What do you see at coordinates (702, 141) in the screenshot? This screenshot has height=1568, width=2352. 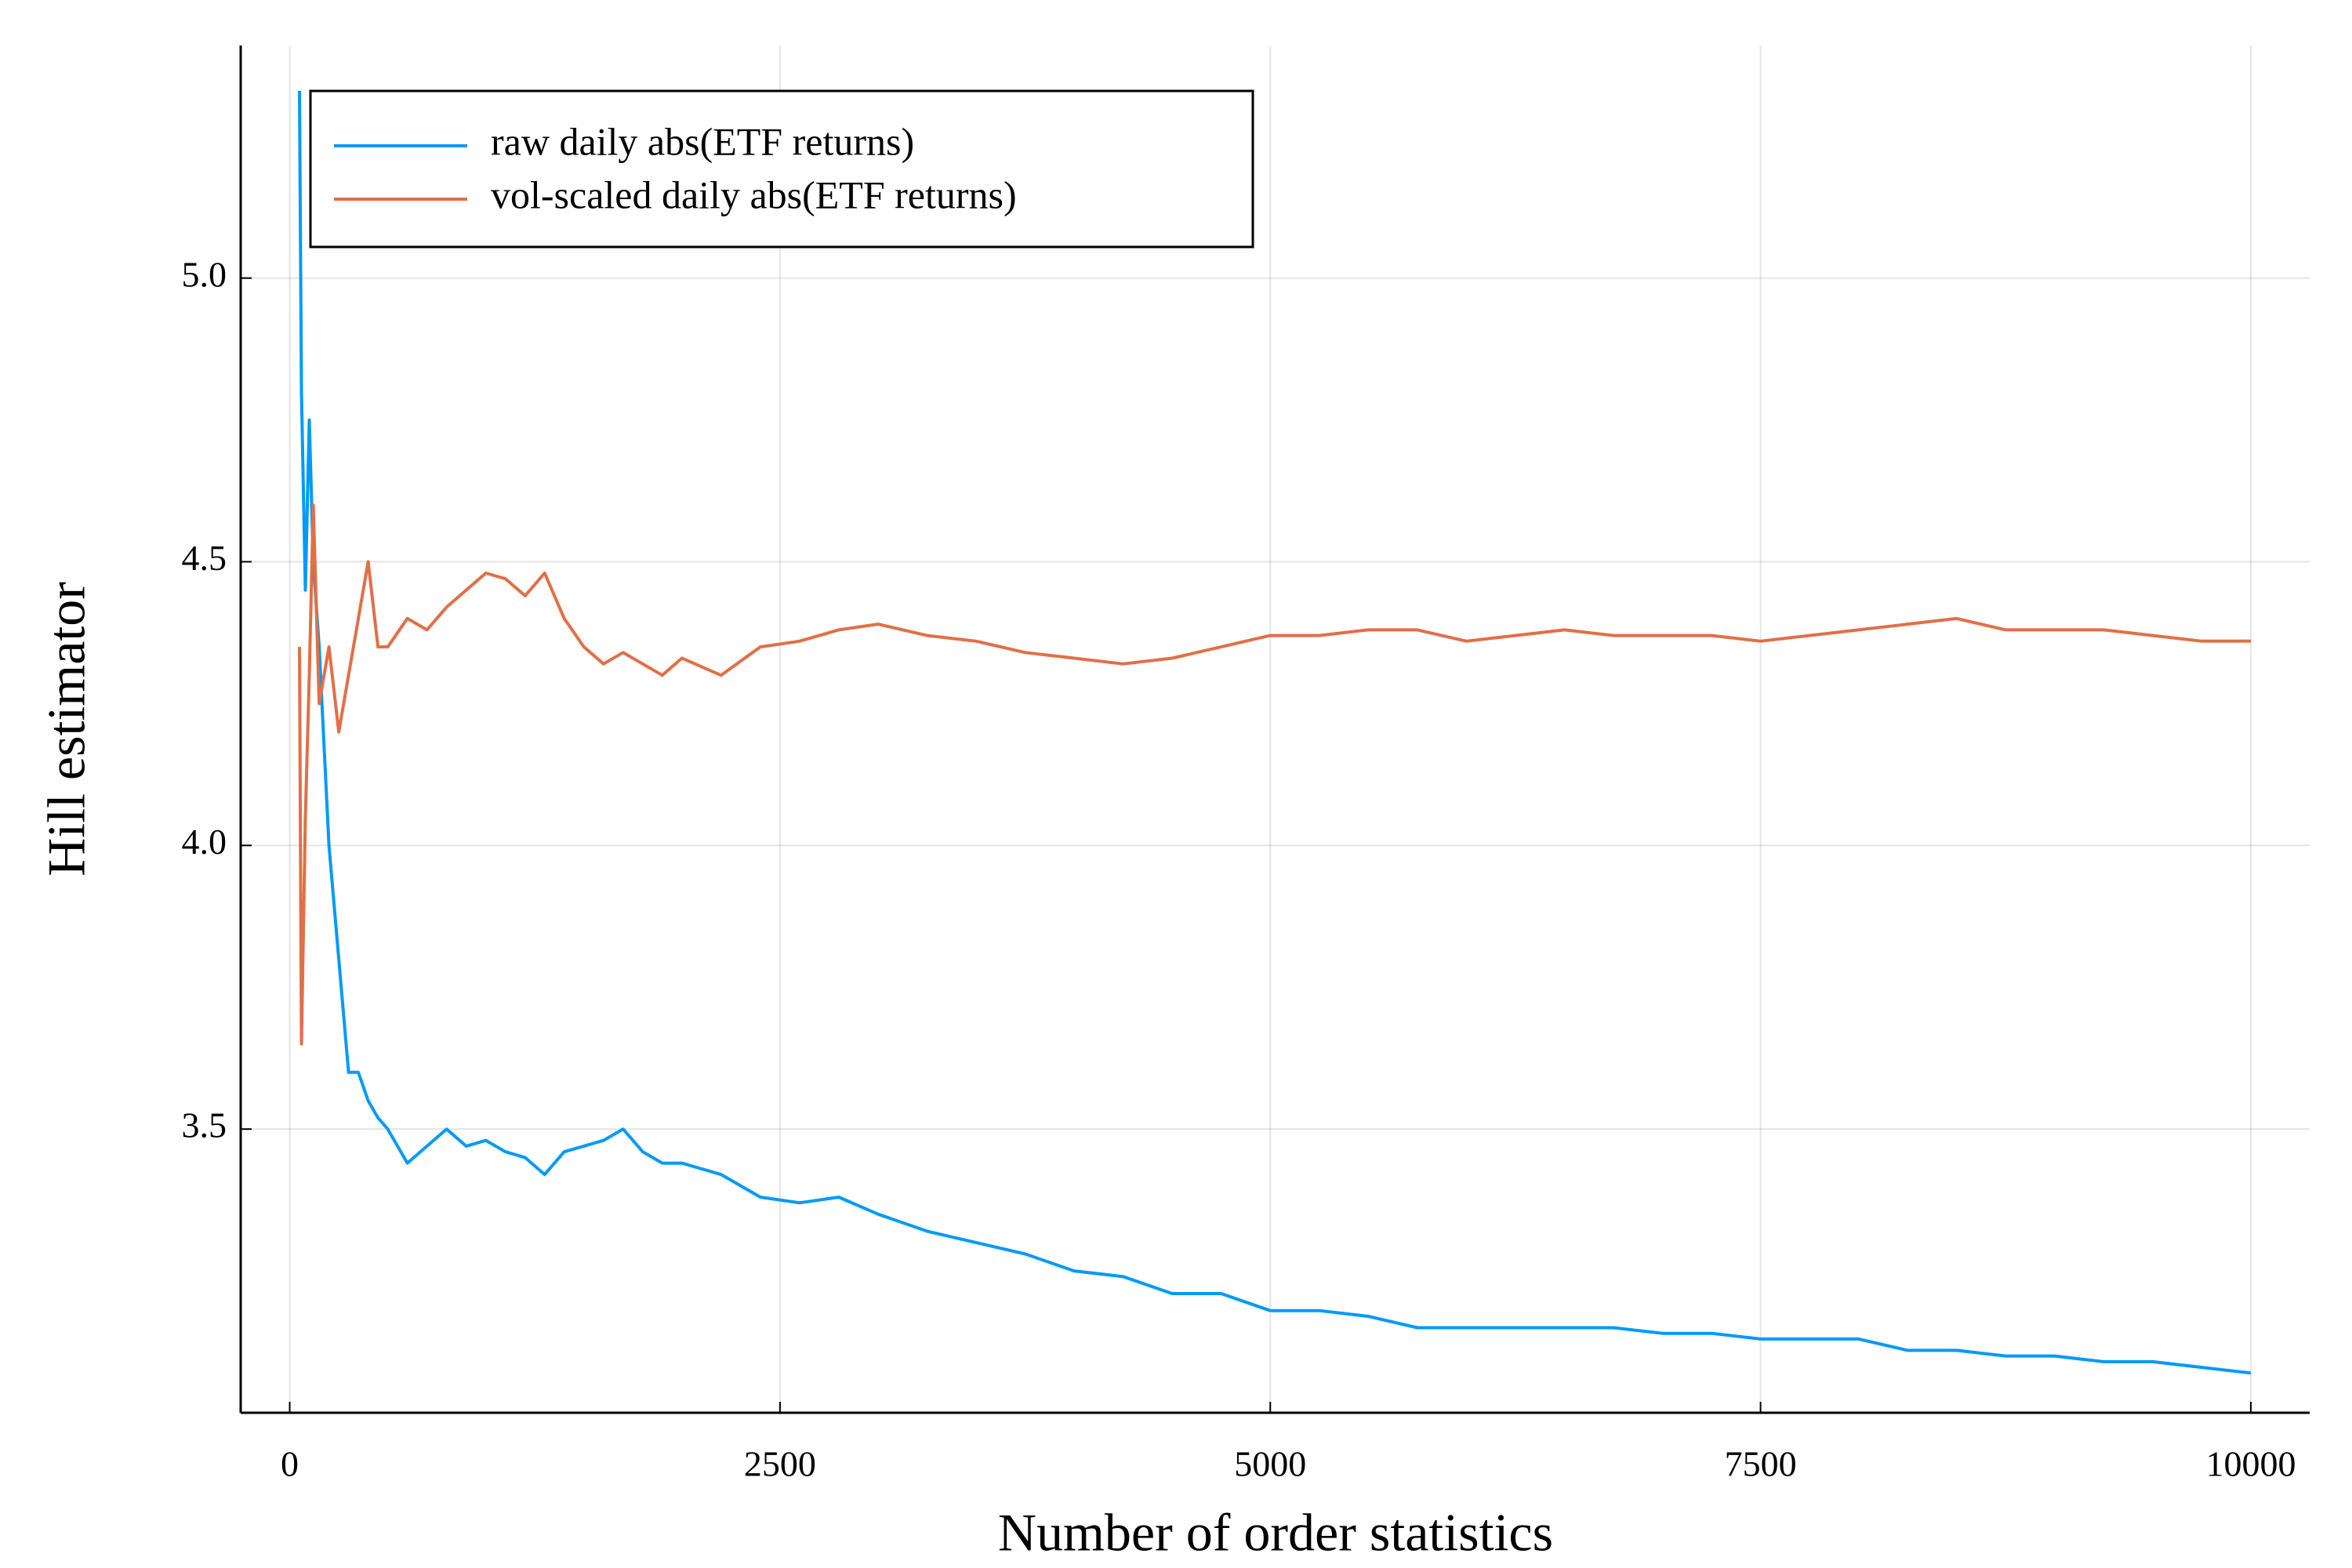 I see `legend-label: raw daily abs(ETF returns)` at bounding box center [702, 141].